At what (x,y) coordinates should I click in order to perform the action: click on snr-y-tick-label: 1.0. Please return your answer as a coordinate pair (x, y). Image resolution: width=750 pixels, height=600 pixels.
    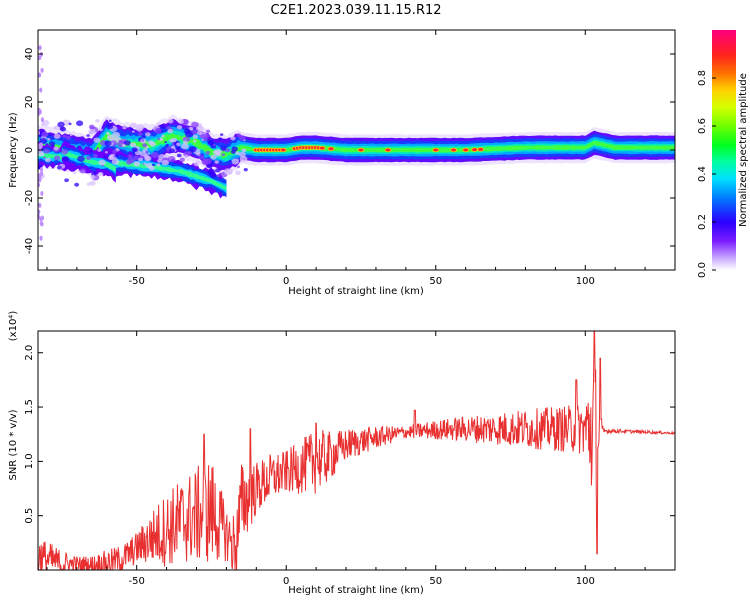
    Looking at the image, I should click on (29, 461).